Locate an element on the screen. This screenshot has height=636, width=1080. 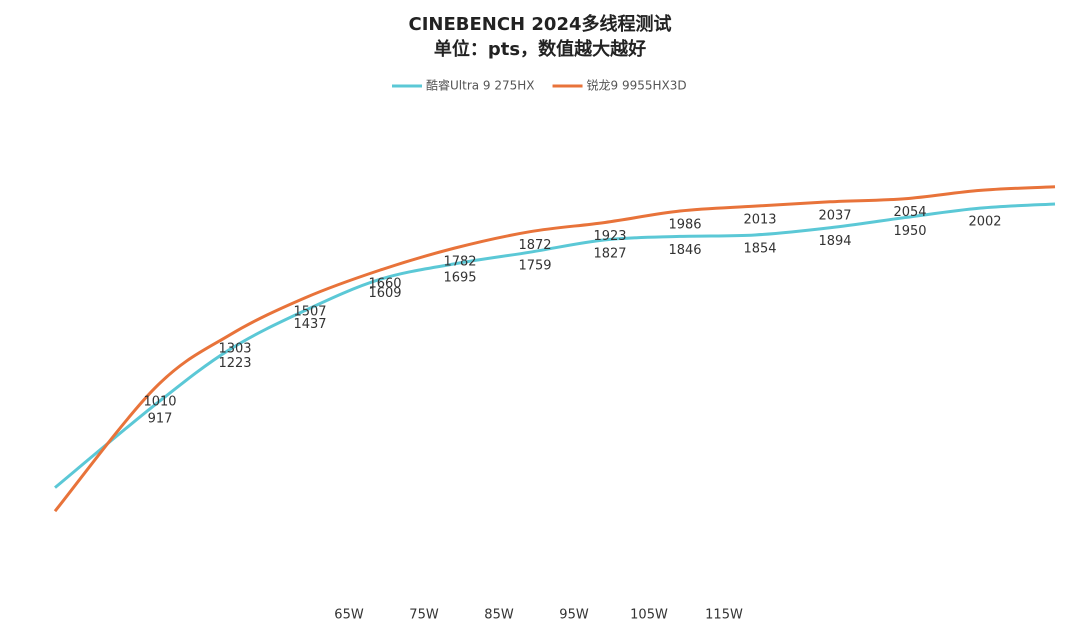
chart-title: CINEBENCH 2024多线程测试 is located at coordinates (540, 24).